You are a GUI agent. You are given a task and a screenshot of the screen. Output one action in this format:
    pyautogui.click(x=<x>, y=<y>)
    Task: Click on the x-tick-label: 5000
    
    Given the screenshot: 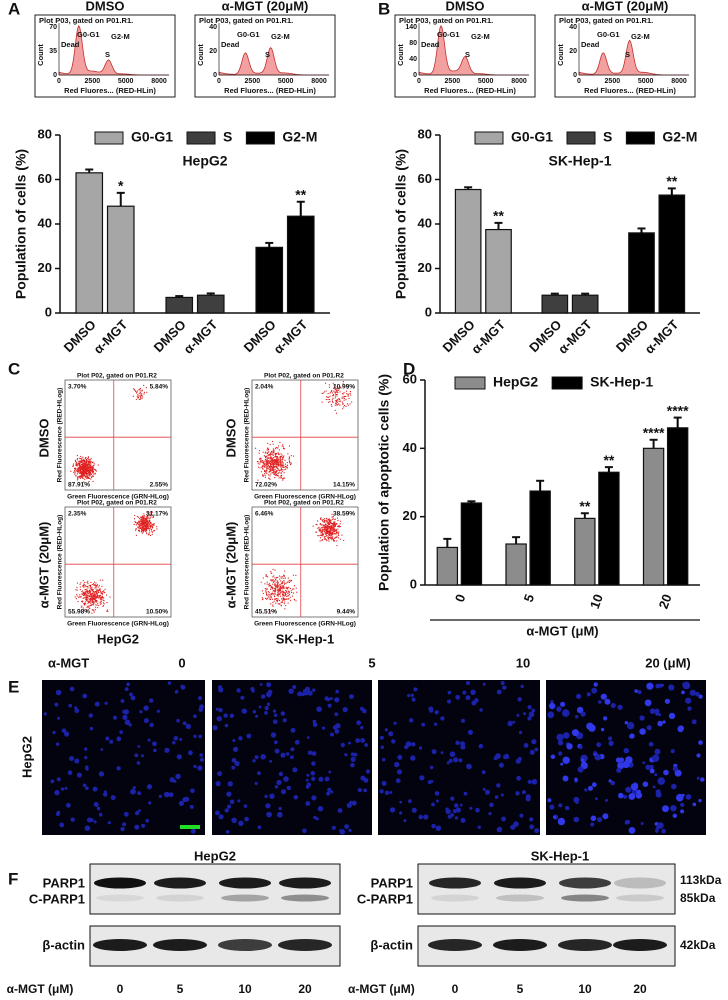 What is the action you would take?
    pyautogui.click(x=646, y=81)
    